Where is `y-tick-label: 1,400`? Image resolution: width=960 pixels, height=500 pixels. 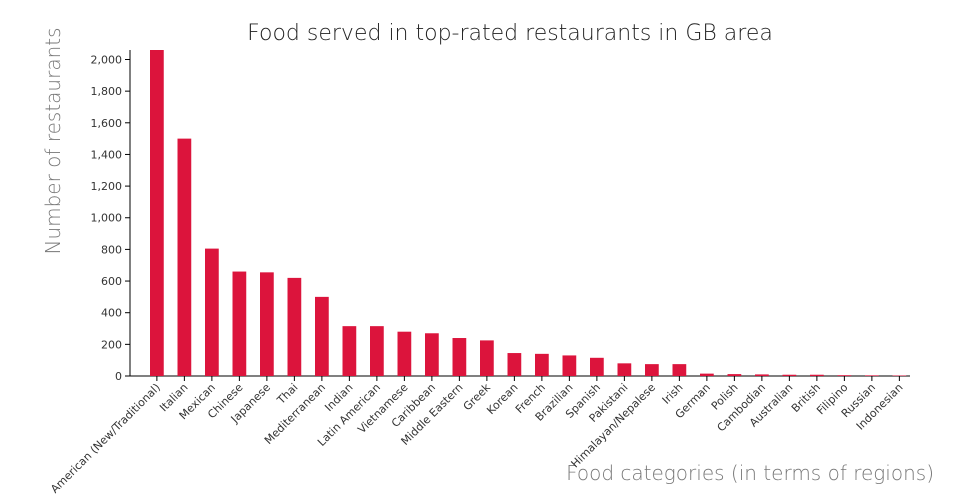
y-tick-label: 1,400 is located at coordinates (107, 154).